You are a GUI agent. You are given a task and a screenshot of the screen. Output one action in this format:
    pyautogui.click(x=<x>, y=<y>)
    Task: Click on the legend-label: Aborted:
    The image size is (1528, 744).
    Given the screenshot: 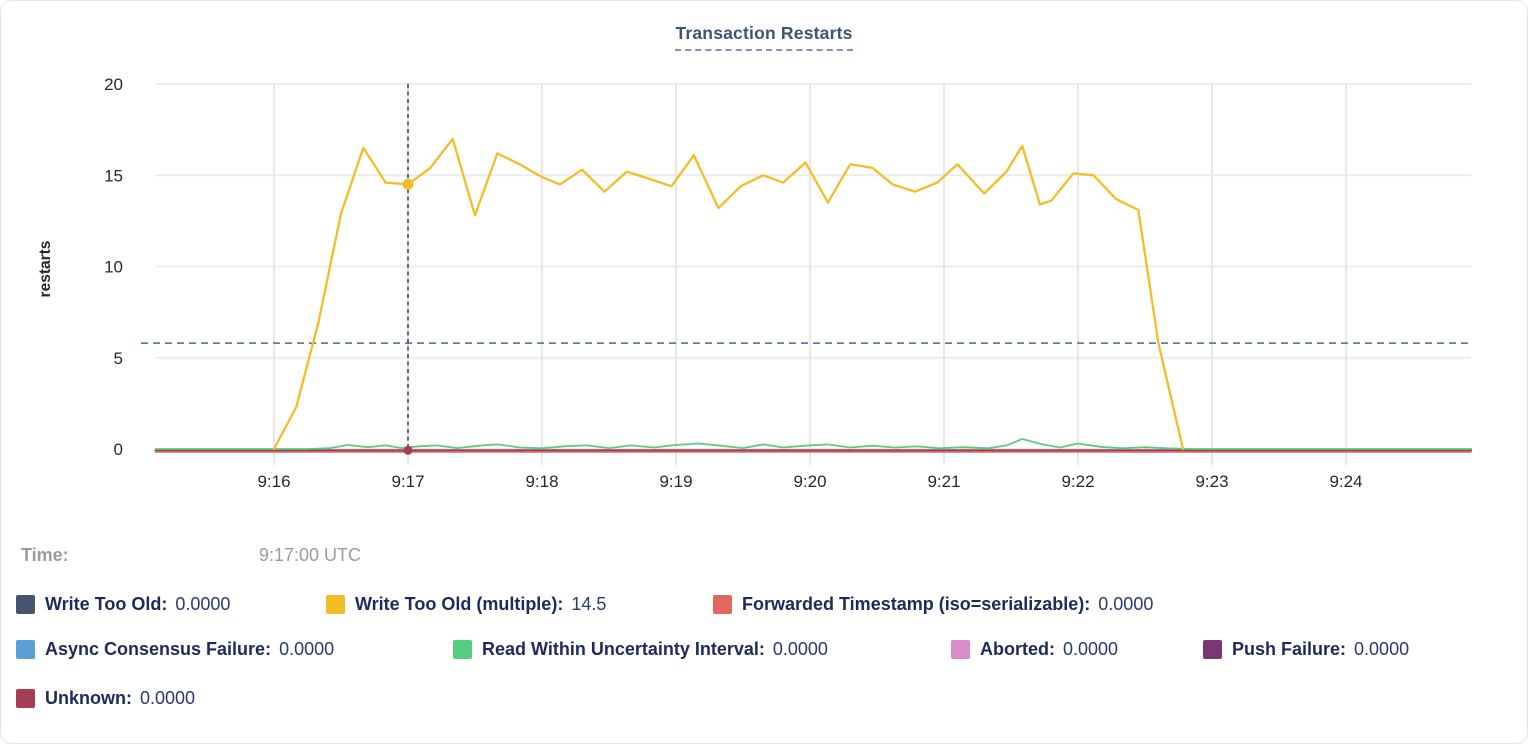 What is the action you would take?
    pyautogui.click(x=1017, y=648)
    